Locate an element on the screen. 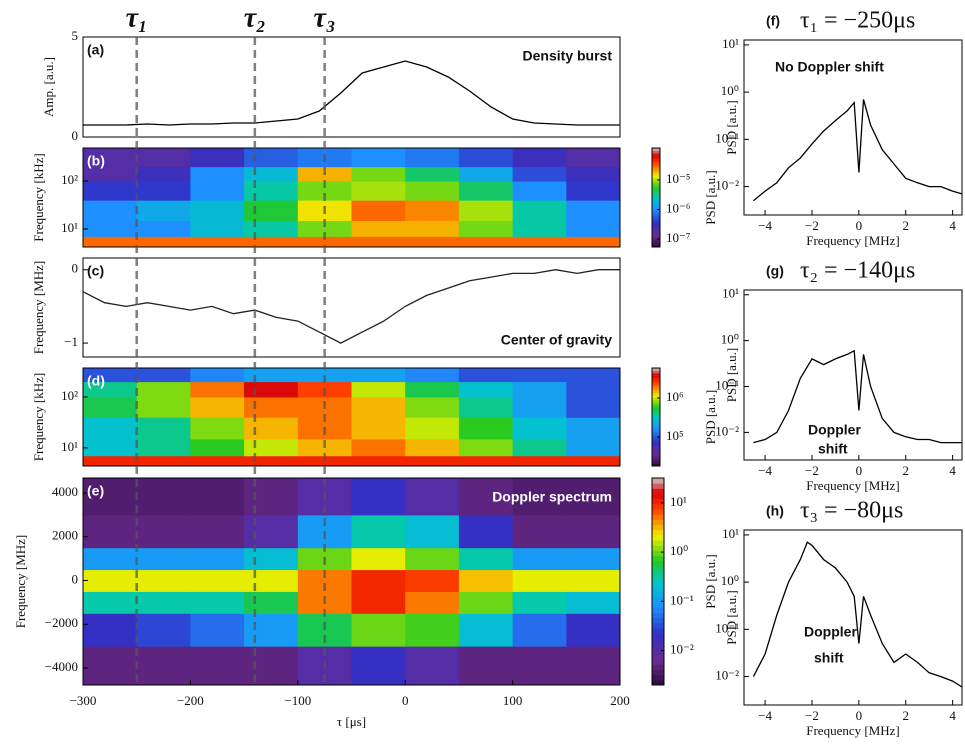  x-tick-label: −100 is located at coordinates (297, 700).